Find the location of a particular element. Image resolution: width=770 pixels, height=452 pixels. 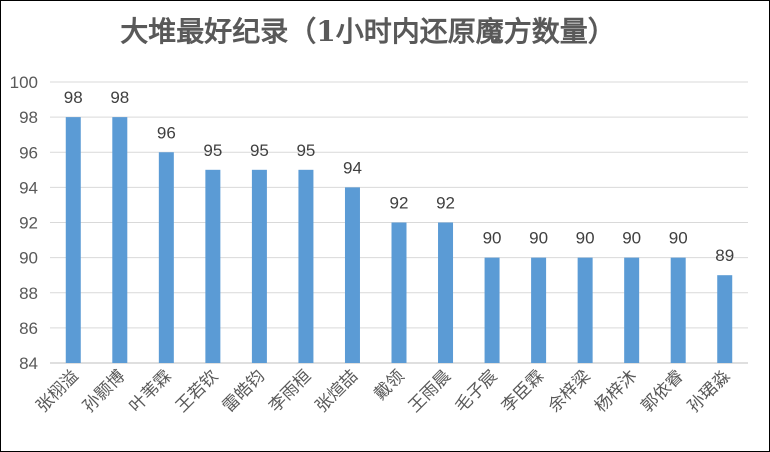

x-tick-label: 余梓梁 is located at coordinates (569, 391).